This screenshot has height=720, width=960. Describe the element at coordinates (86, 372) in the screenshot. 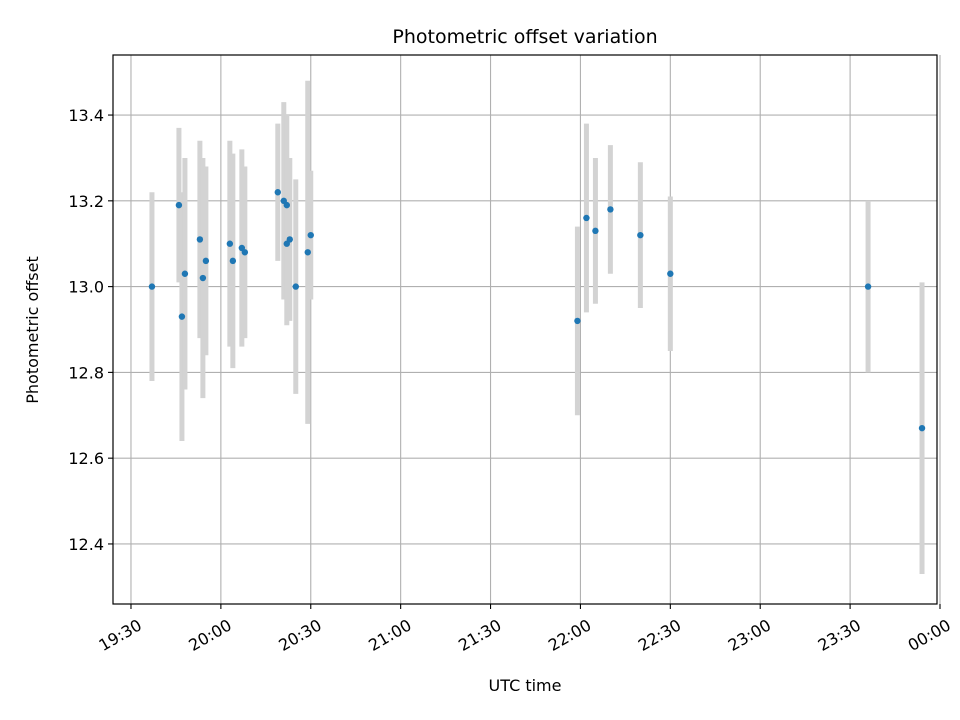

I see `y-tick-label: 12.8` at that location.